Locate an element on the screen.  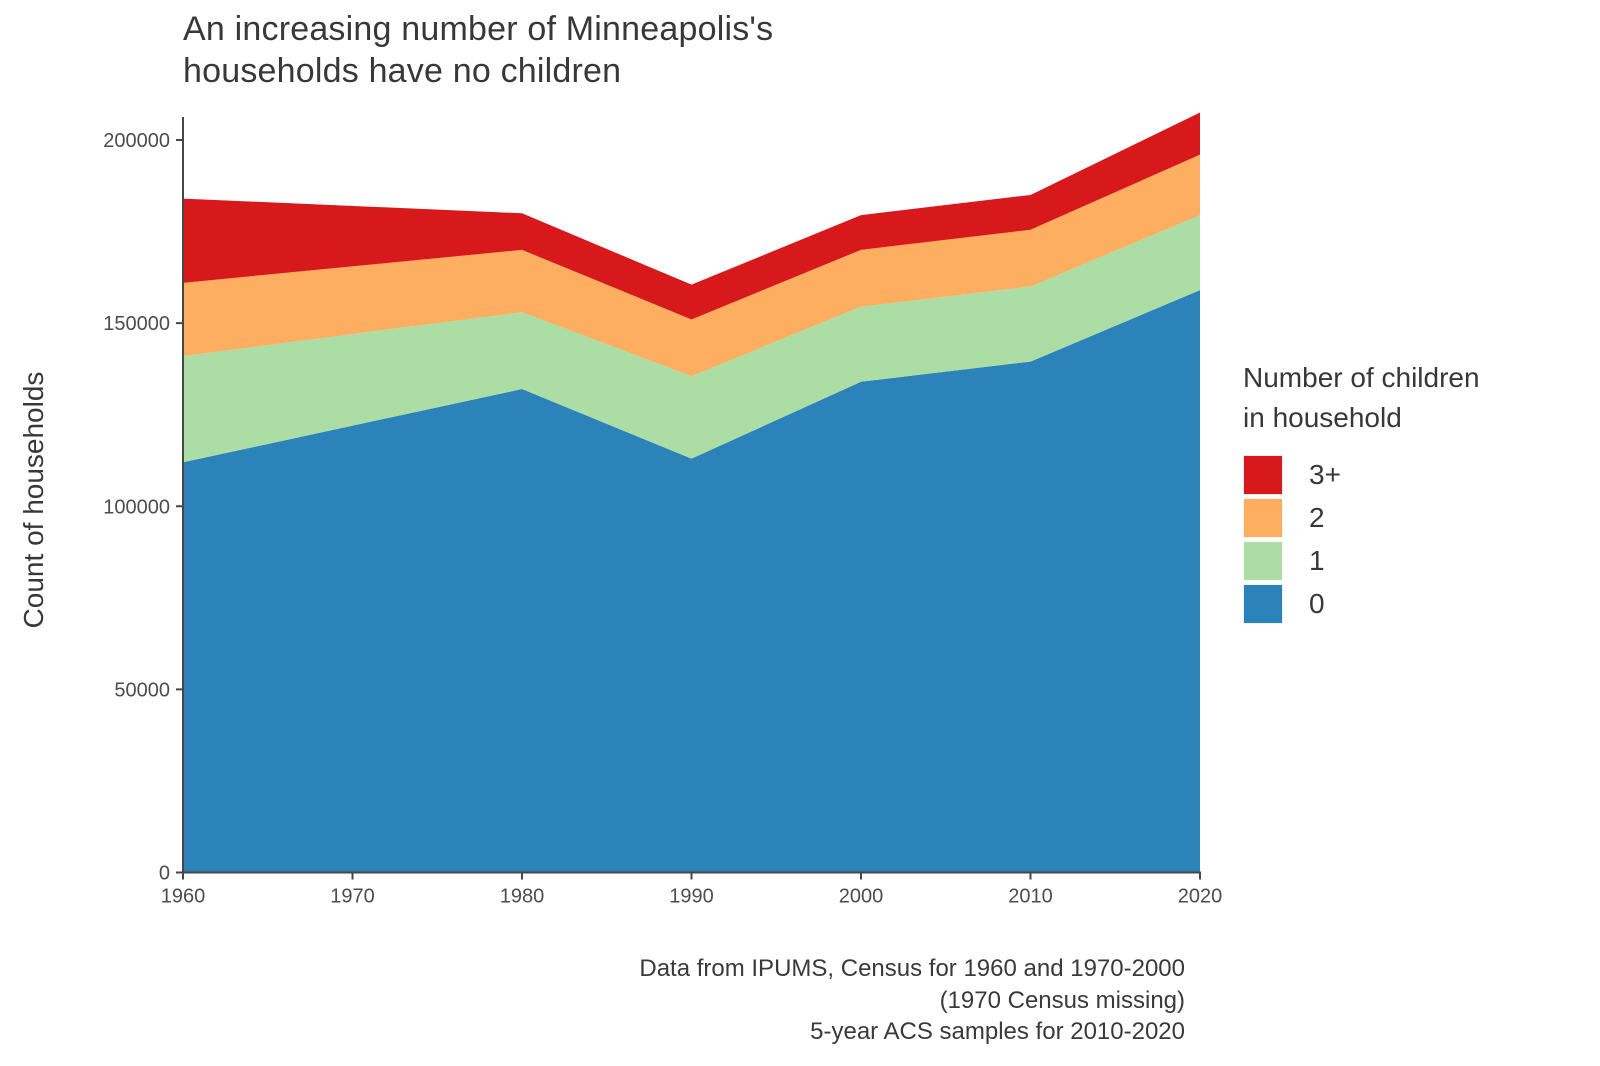
area-series-3plus is located at coordinates (691, 216).